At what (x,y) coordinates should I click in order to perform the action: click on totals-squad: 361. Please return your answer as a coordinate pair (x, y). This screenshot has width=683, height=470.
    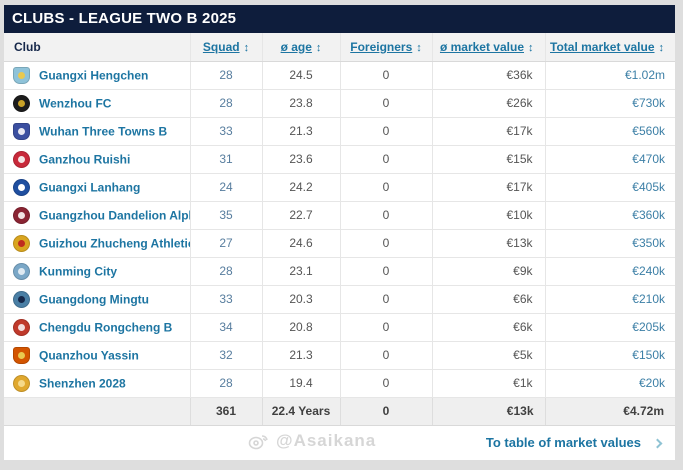
    Looking at the image, I should click on (225, 411).